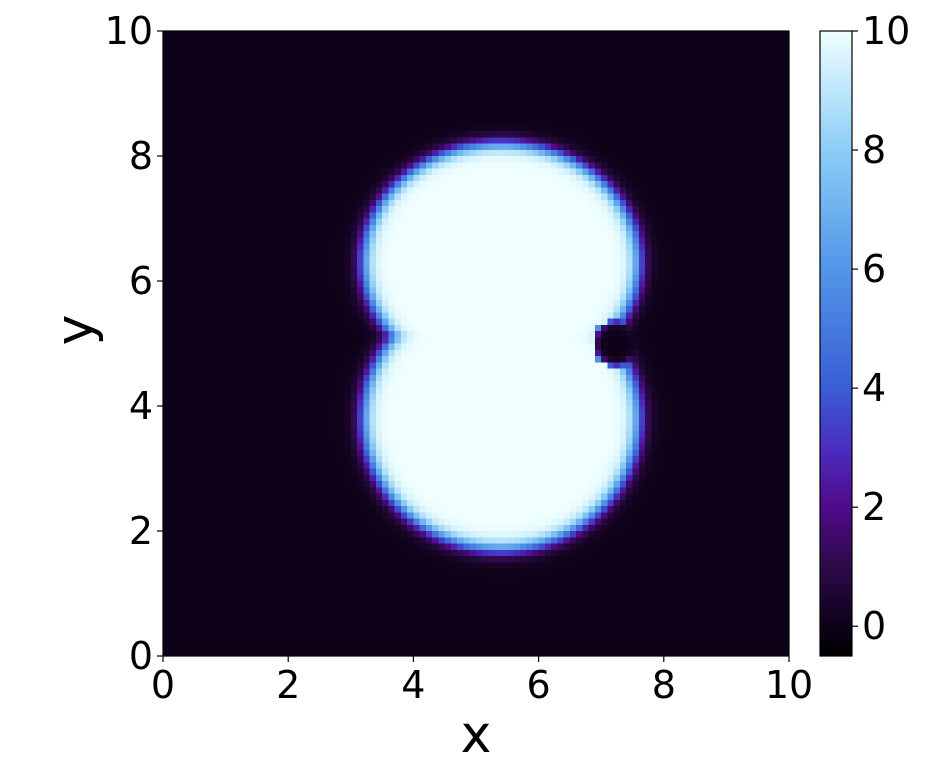 The image size is (930, 780). Describe the element at coordinates (141, 406) in the screenshot. I see `y-tick-label: 4` at that location.